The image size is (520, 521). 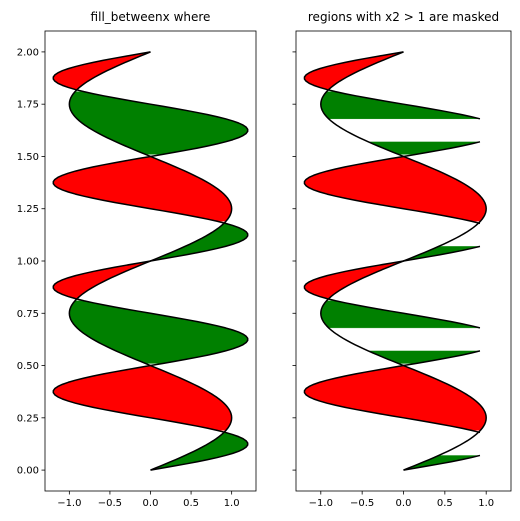 What do you see at coordinates (28, 262) in the screenshot?
I see `y-tick-label: 1.00` at bounding box center [28, 262].